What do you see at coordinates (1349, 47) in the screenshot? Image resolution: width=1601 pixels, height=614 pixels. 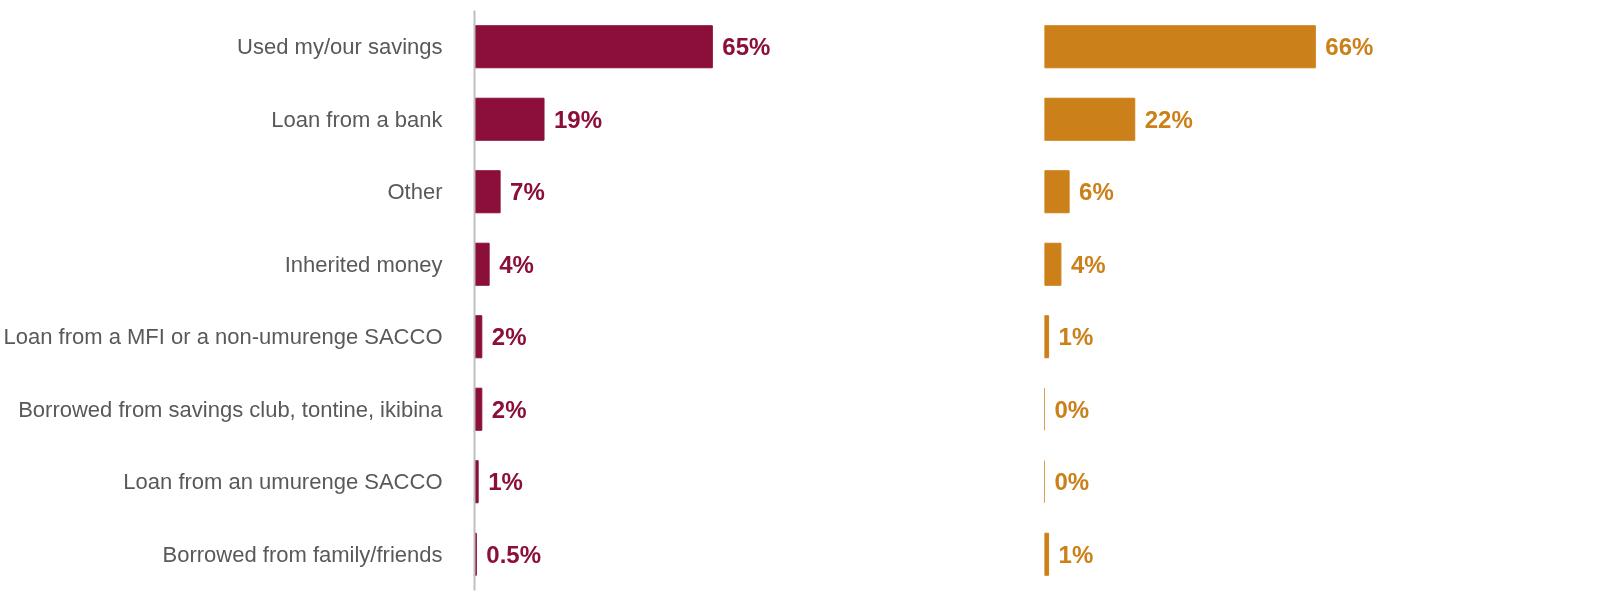 I see `data-label: 66%` at bounding box center [1349, 47].